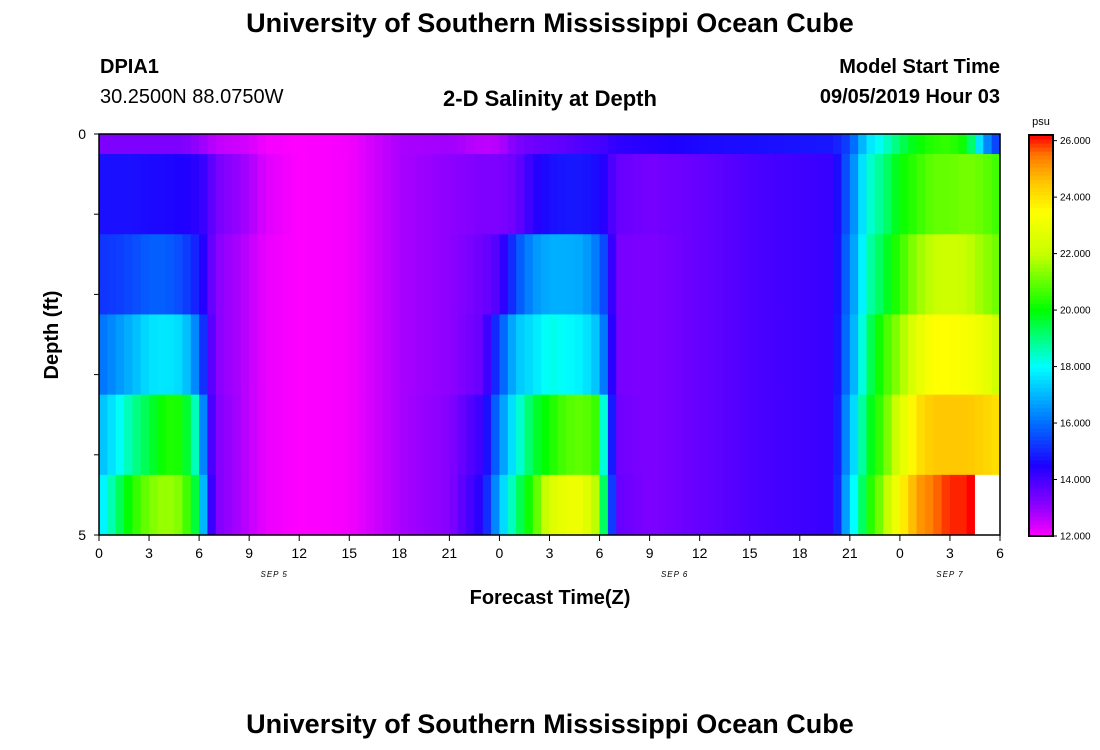 This screenshot has height=750, width=1100. I want to click on y-axis-label: Depth (ft), so click(52, 335).